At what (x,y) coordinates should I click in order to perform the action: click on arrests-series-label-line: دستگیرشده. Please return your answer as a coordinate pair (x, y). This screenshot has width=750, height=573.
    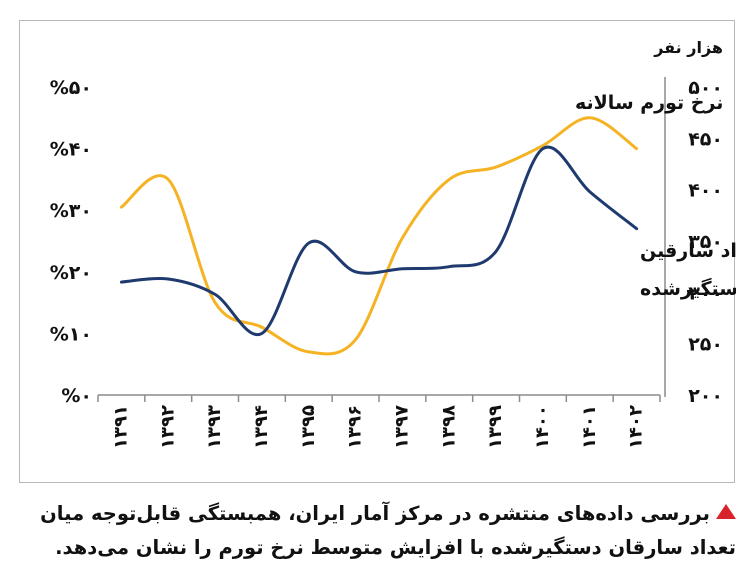
    Looking at the image, I should click on (688, 288).